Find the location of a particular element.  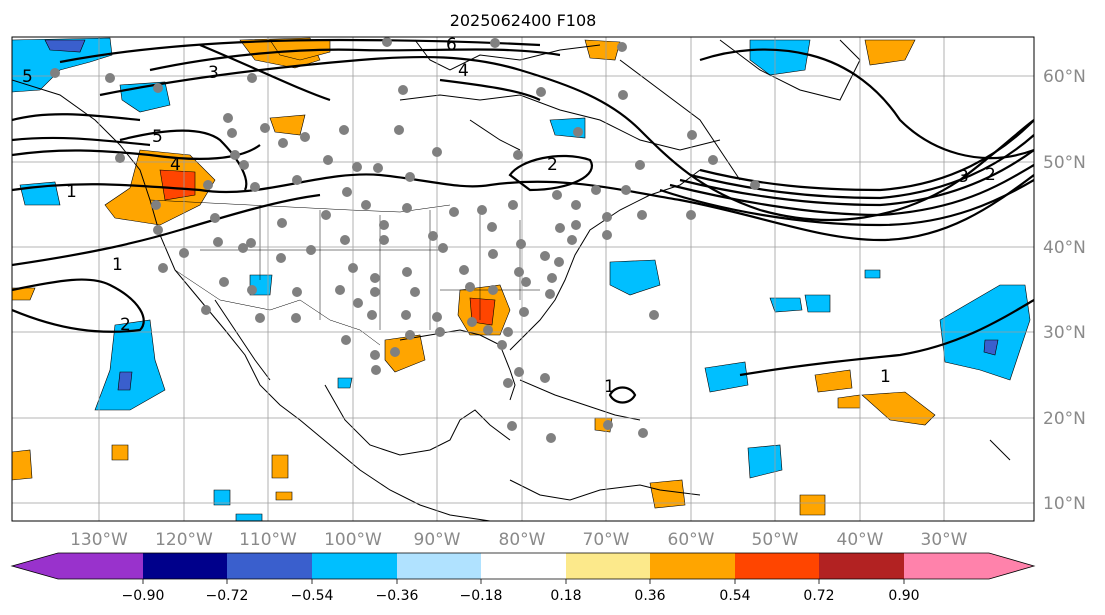

lon-label-120w: 120°W is located at coordinates (184, 540).